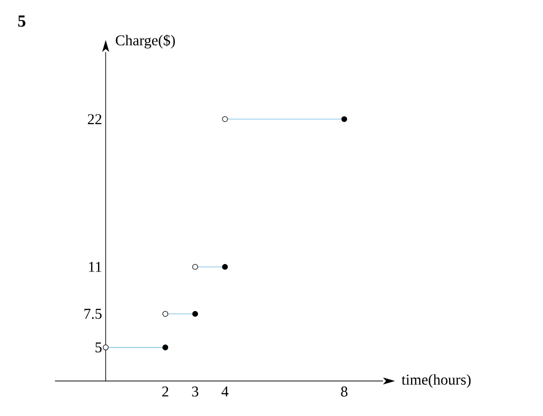  What do you see at coordinates (225, 391) in the screenshot?
I see `x-tick-label: 4` at bounding box center [225, 391].